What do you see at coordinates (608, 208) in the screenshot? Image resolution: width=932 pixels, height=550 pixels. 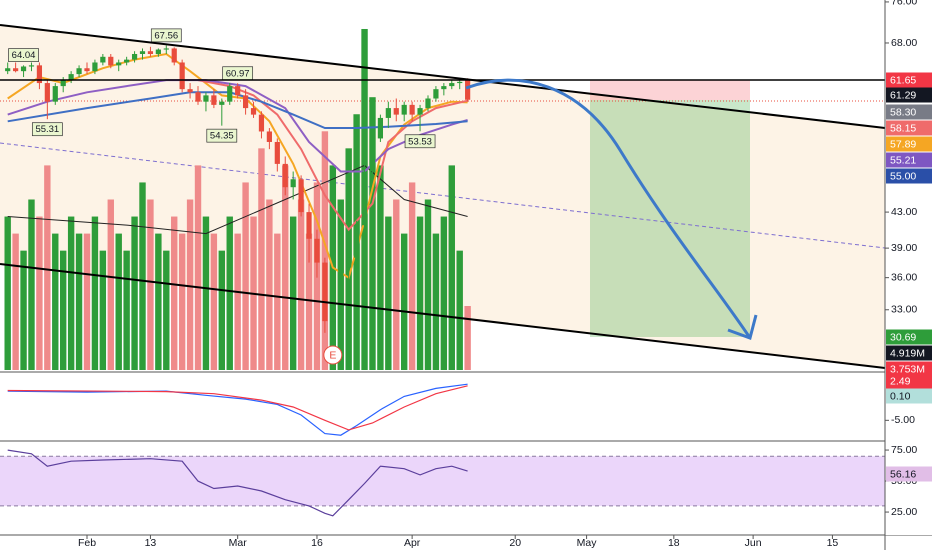 I see `forecast-arrow` at bounding box center [608, 208].